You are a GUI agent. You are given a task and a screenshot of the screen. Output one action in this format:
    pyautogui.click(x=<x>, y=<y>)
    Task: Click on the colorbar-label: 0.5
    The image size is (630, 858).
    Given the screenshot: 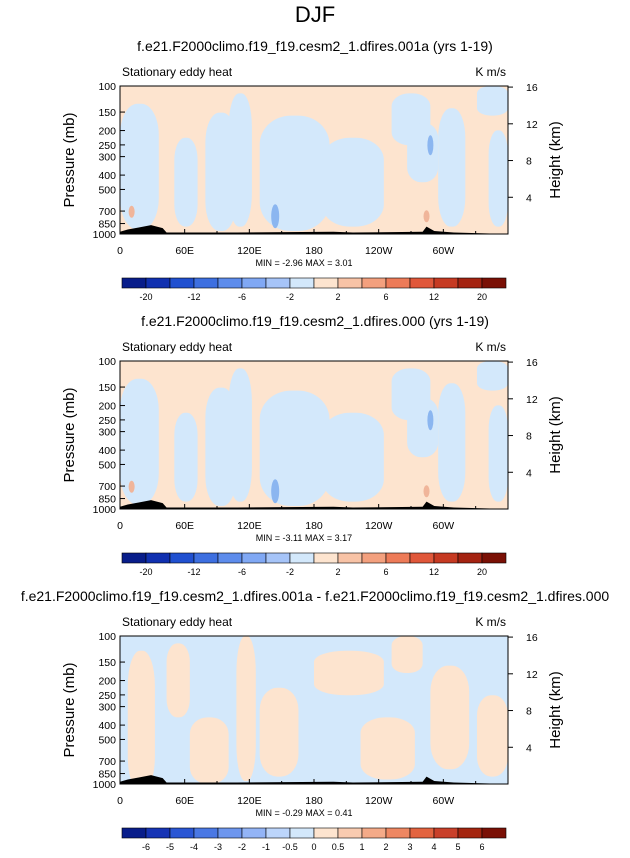 What is the action you would take?
    pyautogui.click(x=338, y=847)
    